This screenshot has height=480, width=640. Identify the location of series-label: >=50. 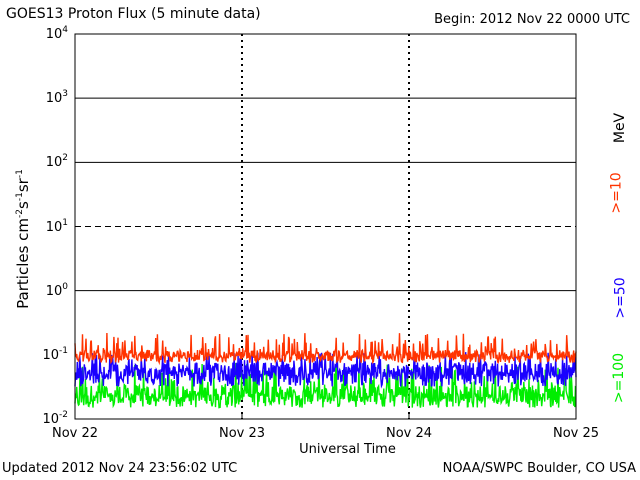
(620, 298).